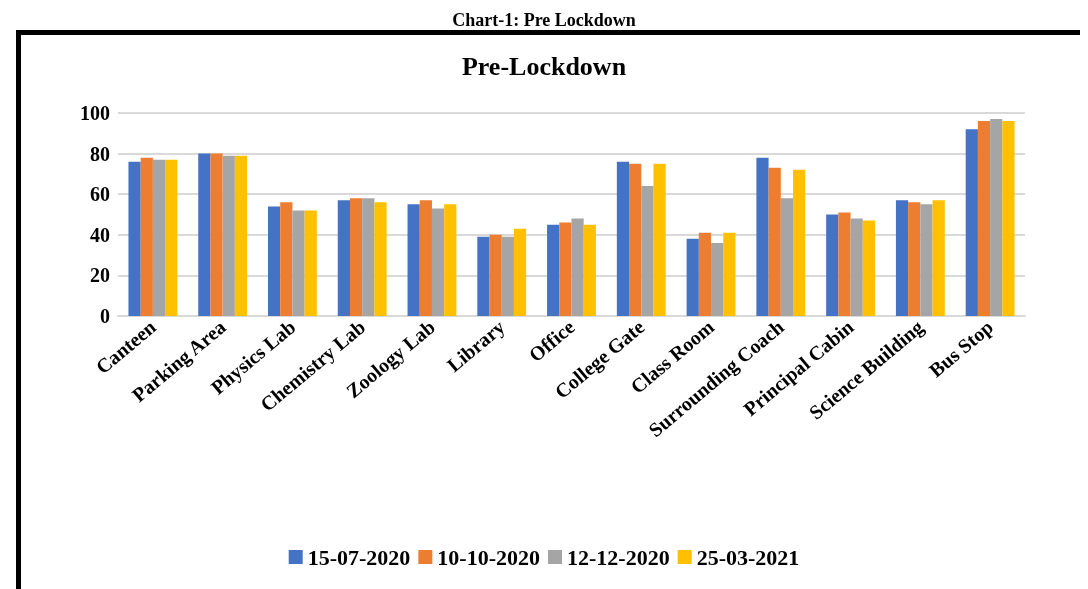  Describe the element at coordinates (359, 557) in the screenshot. I see `legend-label: 15-07-2020` at that location.